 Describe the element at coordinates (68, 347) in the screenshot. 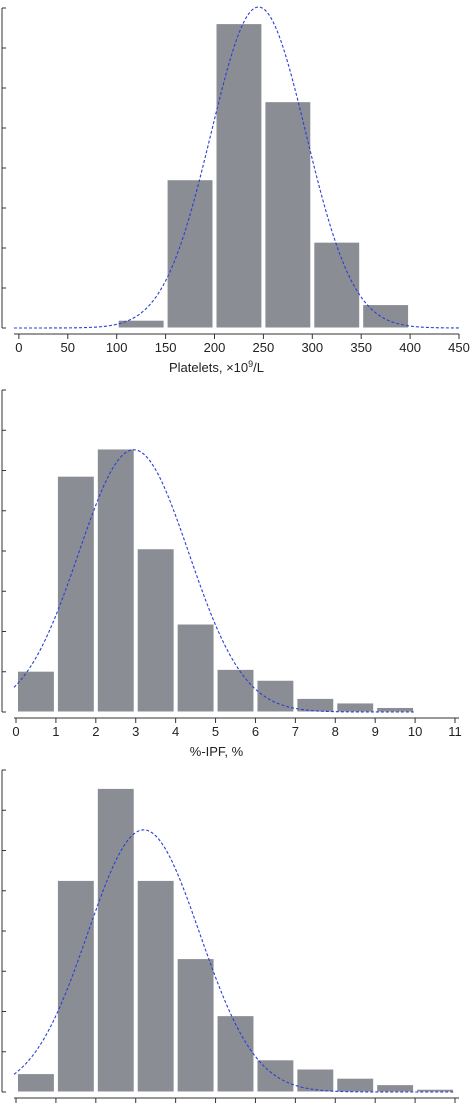

I see `x-tick-label: 50` at that location.